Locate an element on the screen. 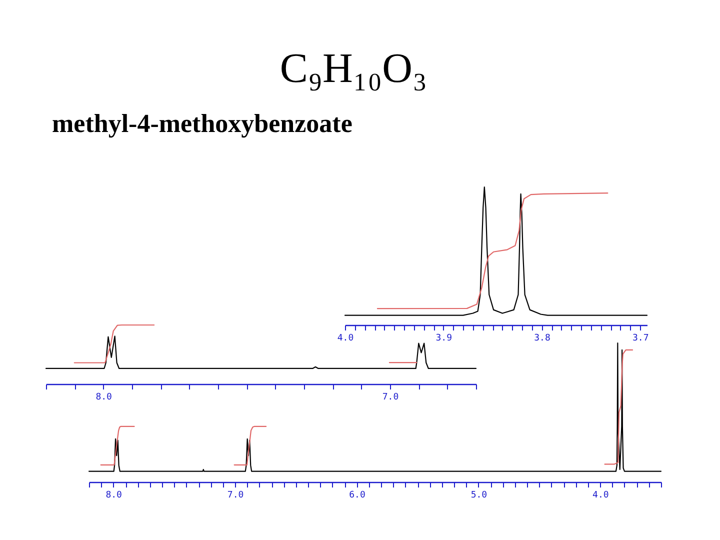 The image size is (720, 540). x-tick-label: 3.7 is located at coordinates (640, 339).